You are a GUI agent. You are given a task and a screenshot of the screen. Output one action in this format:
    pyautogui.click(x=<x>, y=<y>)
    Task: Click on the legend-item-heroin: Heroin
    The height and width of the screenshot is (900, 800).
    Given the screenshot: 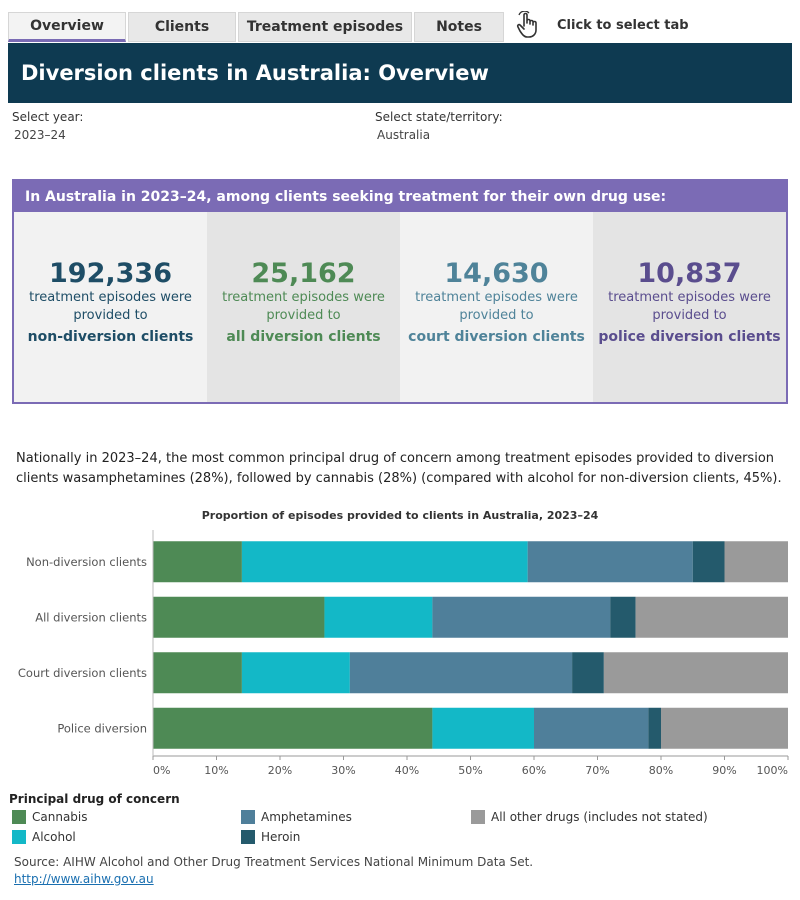 What is the action you would take?
    pyautogui.click(x=270, y=837)
    